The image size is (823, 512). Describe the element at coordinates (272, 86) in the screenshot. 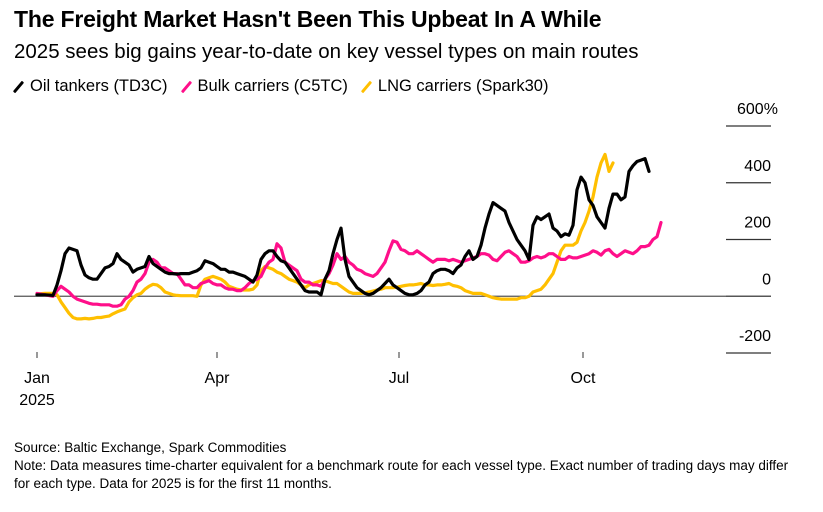

I see `legend-label-bulk-carriers: Bulk carriers (C5TC)` at that location.